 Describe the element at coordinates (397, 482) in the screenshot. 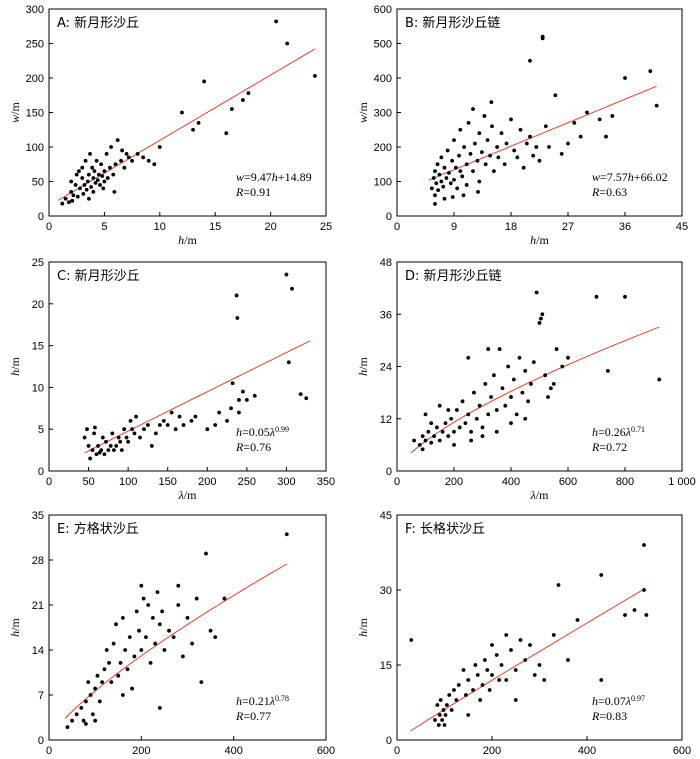

I see `x-tick-label: 0` at that location.